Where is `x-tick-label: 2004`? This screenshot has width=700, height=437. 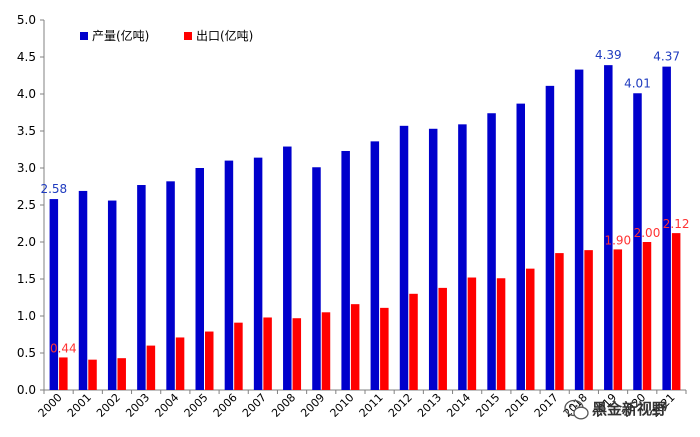 x-tick-label: 2004 is located at coordinates (166, 405).